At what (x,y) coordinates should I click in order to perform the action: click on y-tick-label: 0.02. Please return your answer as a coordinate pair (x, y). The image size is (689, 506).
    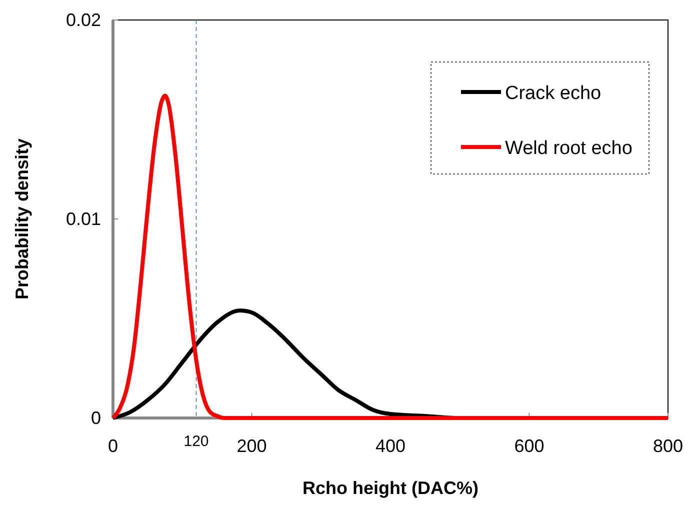
    Looking at the image, I should click on (83, 20).